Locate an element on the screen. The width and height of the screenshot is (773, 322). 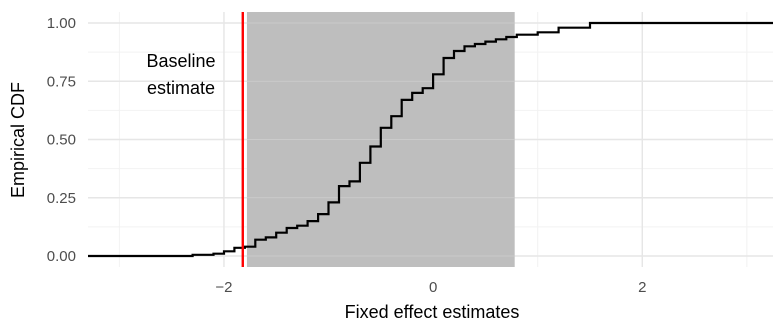
x-tick-label: −2 is located at coordinates (223, 287).